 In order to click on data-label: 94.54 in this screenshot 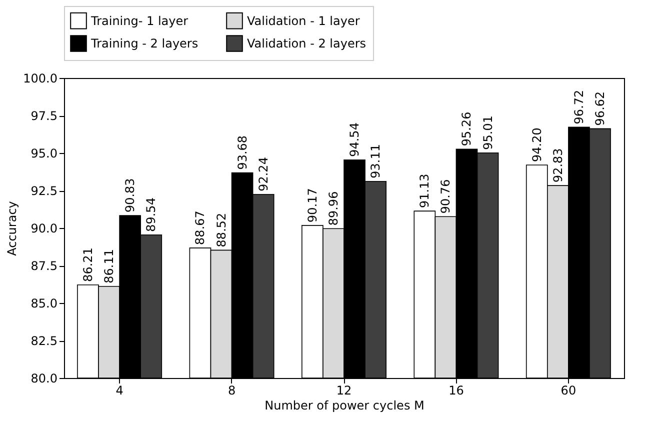, I will do `click(355, 139)`.